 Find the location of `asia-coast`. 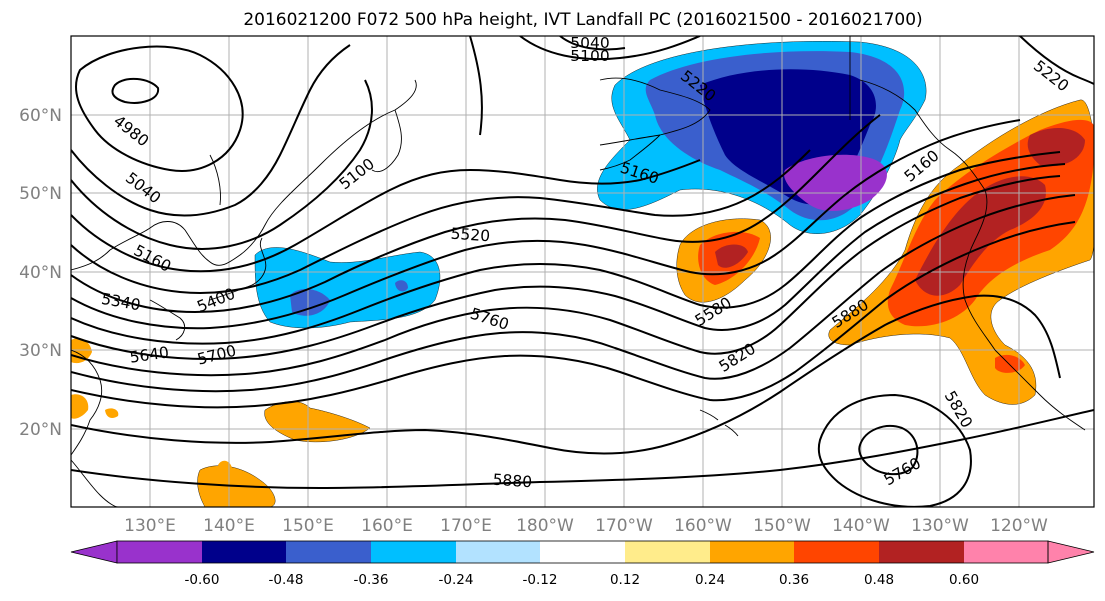

asia-coast is located at coordinates (244, 175).